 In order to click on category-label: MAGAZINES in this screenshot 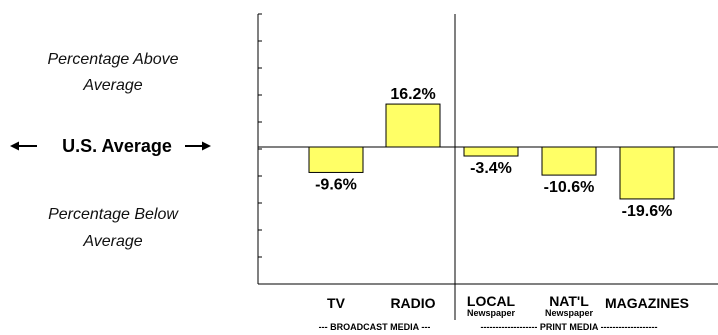, I will do `click(647, 303)`.